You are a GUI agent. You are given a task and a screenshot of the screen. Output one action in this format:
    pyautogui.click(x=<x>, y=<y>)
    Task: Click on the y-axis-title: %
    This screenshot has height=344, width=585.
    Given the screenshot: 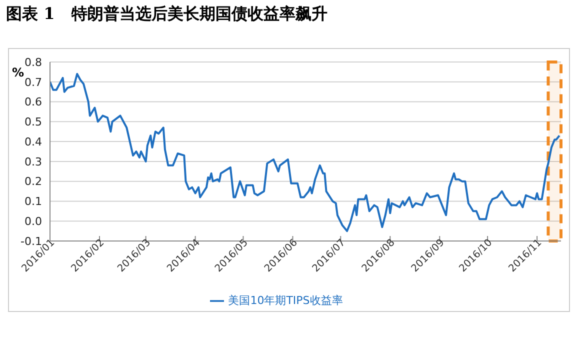 What is the action you would take?
    pyautogui.click(x=18, y=73)
    